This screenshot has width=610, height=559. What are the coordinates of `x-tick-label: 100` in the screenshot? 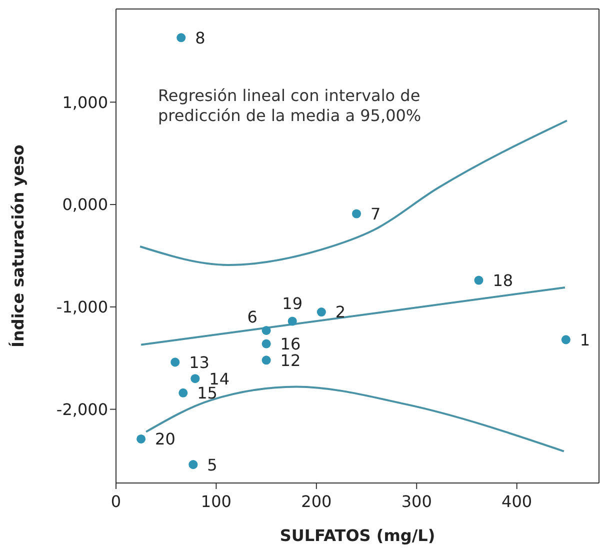 It's located at (216, 501).